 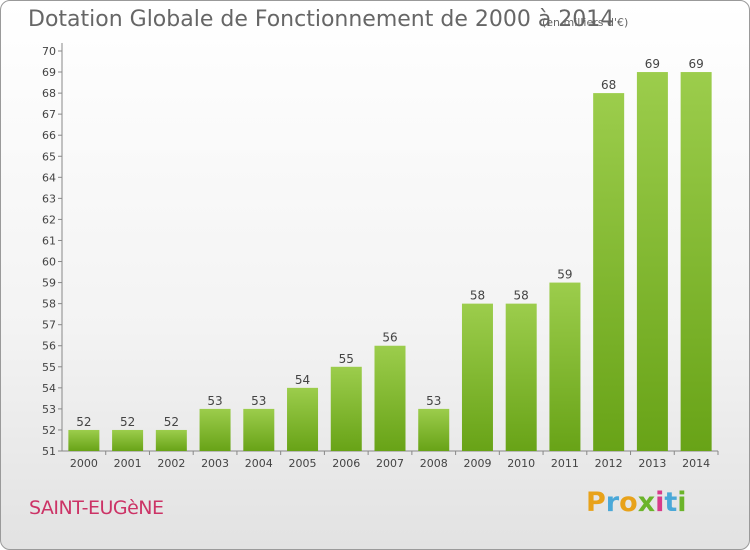 What do you see at coordinates (434, 463) in the screenshot?
I see `x-tick-label: 2008` at bounding box center [434, 463].